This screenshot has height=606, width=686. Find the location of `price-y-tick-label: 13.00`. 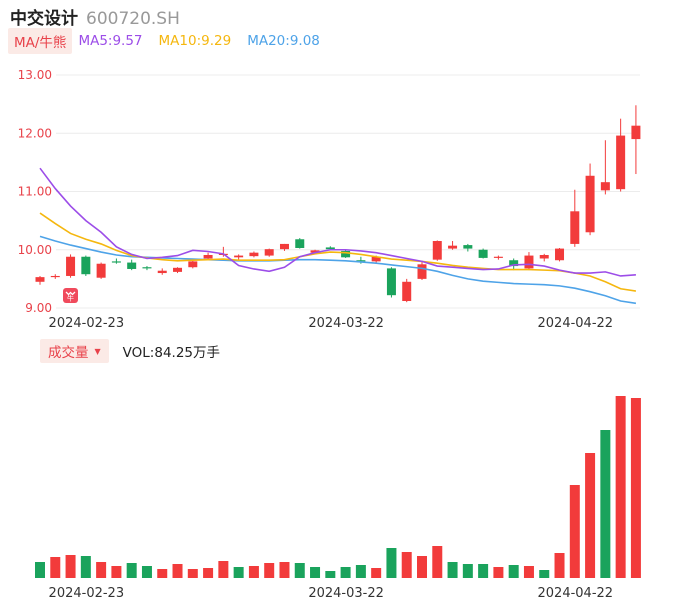

price-y-tick-label: 13.00 is located at coordinates (35, 75).